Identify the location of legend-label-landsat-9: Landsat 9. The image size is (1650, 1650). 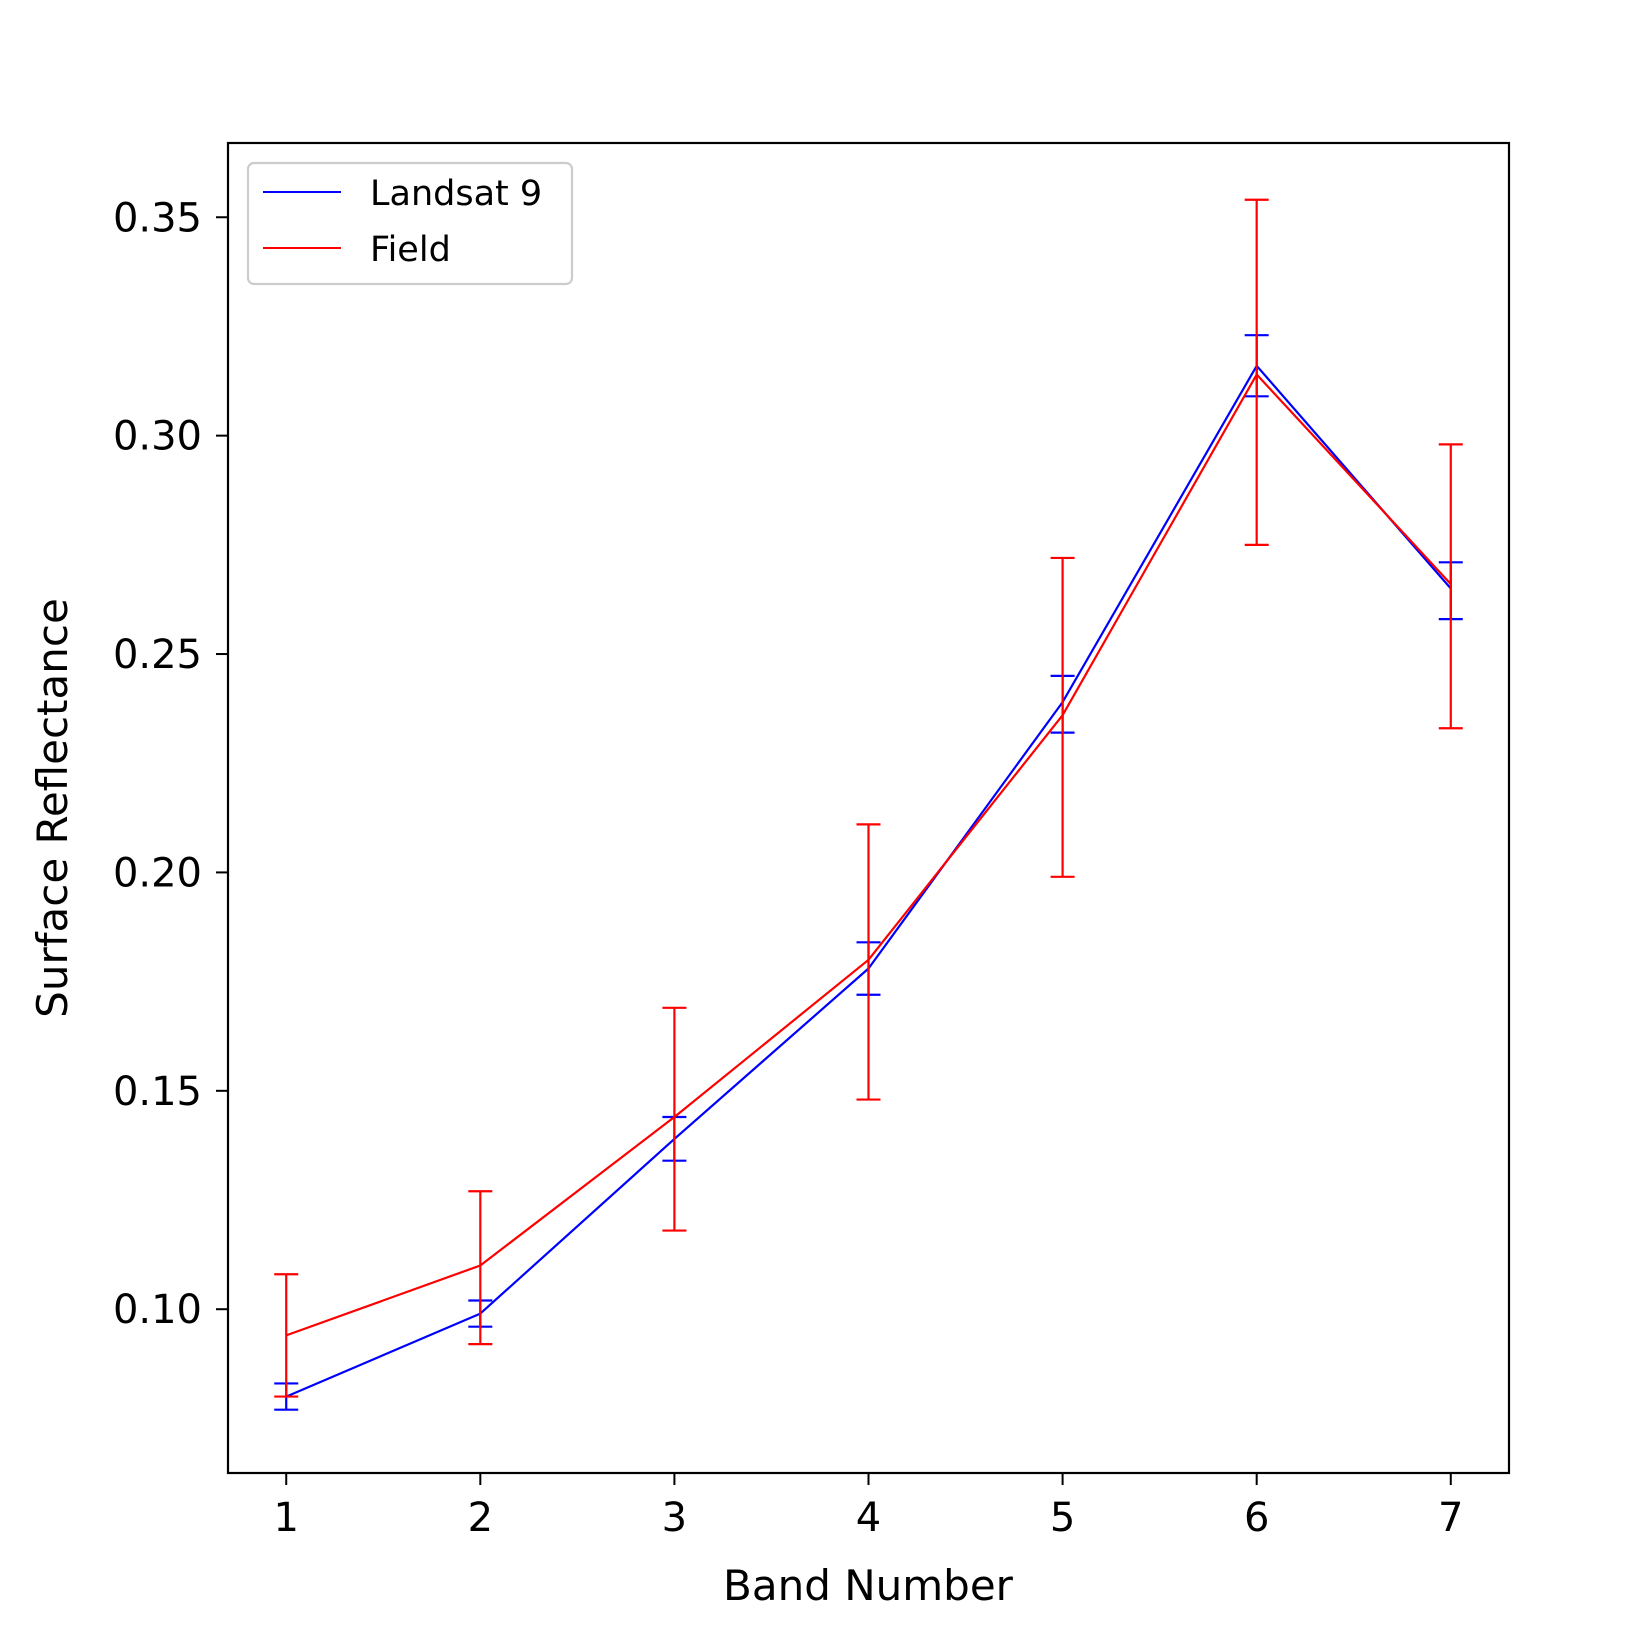
(456, 194).